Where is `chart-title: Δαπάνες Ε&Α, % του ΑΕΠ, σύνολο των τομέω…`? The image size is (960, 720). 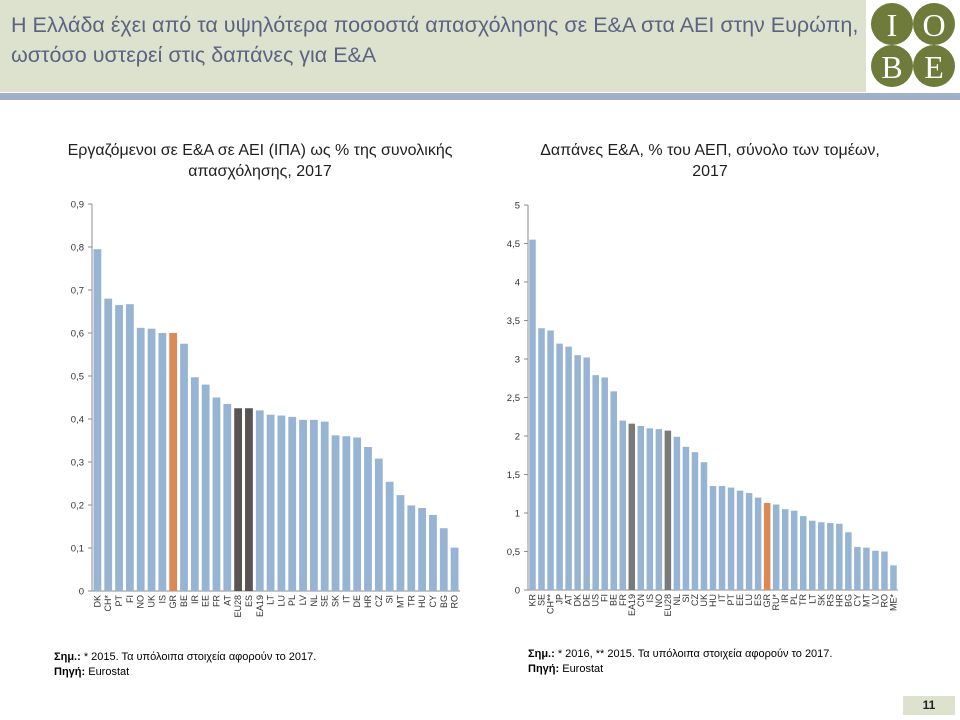
chart-title: Δαπάνες Ε&Α, % του ΑΕΠ, σύνολο των τομέω… is located at coordinates (710, 161).